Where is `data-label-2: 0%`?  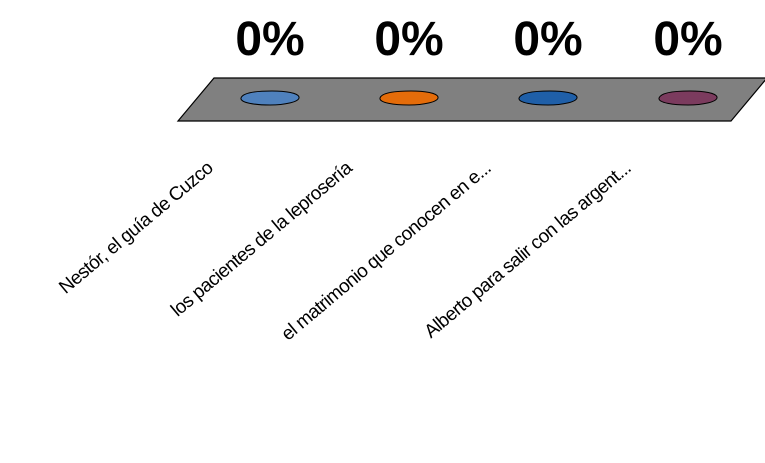
data-label-2: 0% is located at coordinates (408, 39).